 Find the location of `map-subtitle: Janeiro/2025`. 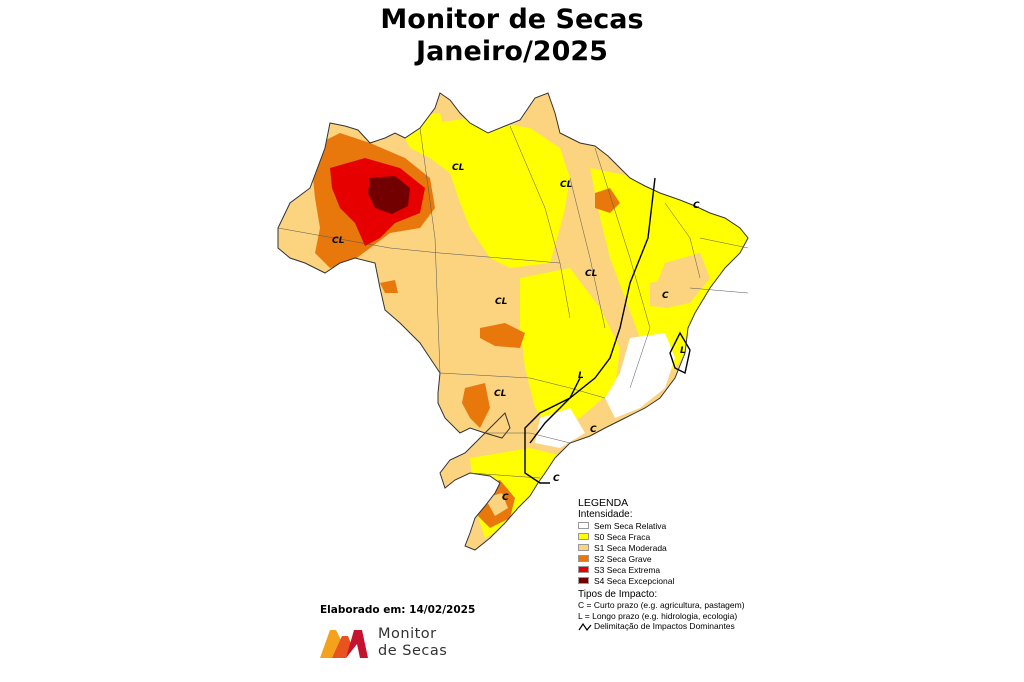

map-subtitle: Janeiro/2025 is located at coordinates (512, 51).